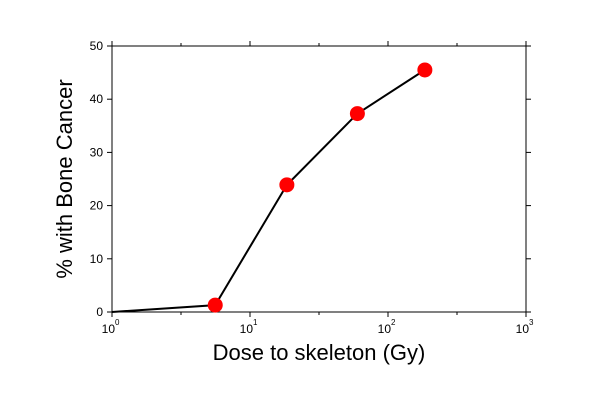 Image resolution: width=600 pixels, height=400 pixels. I want to click on y-tick-label: 50, so click(97, 46).